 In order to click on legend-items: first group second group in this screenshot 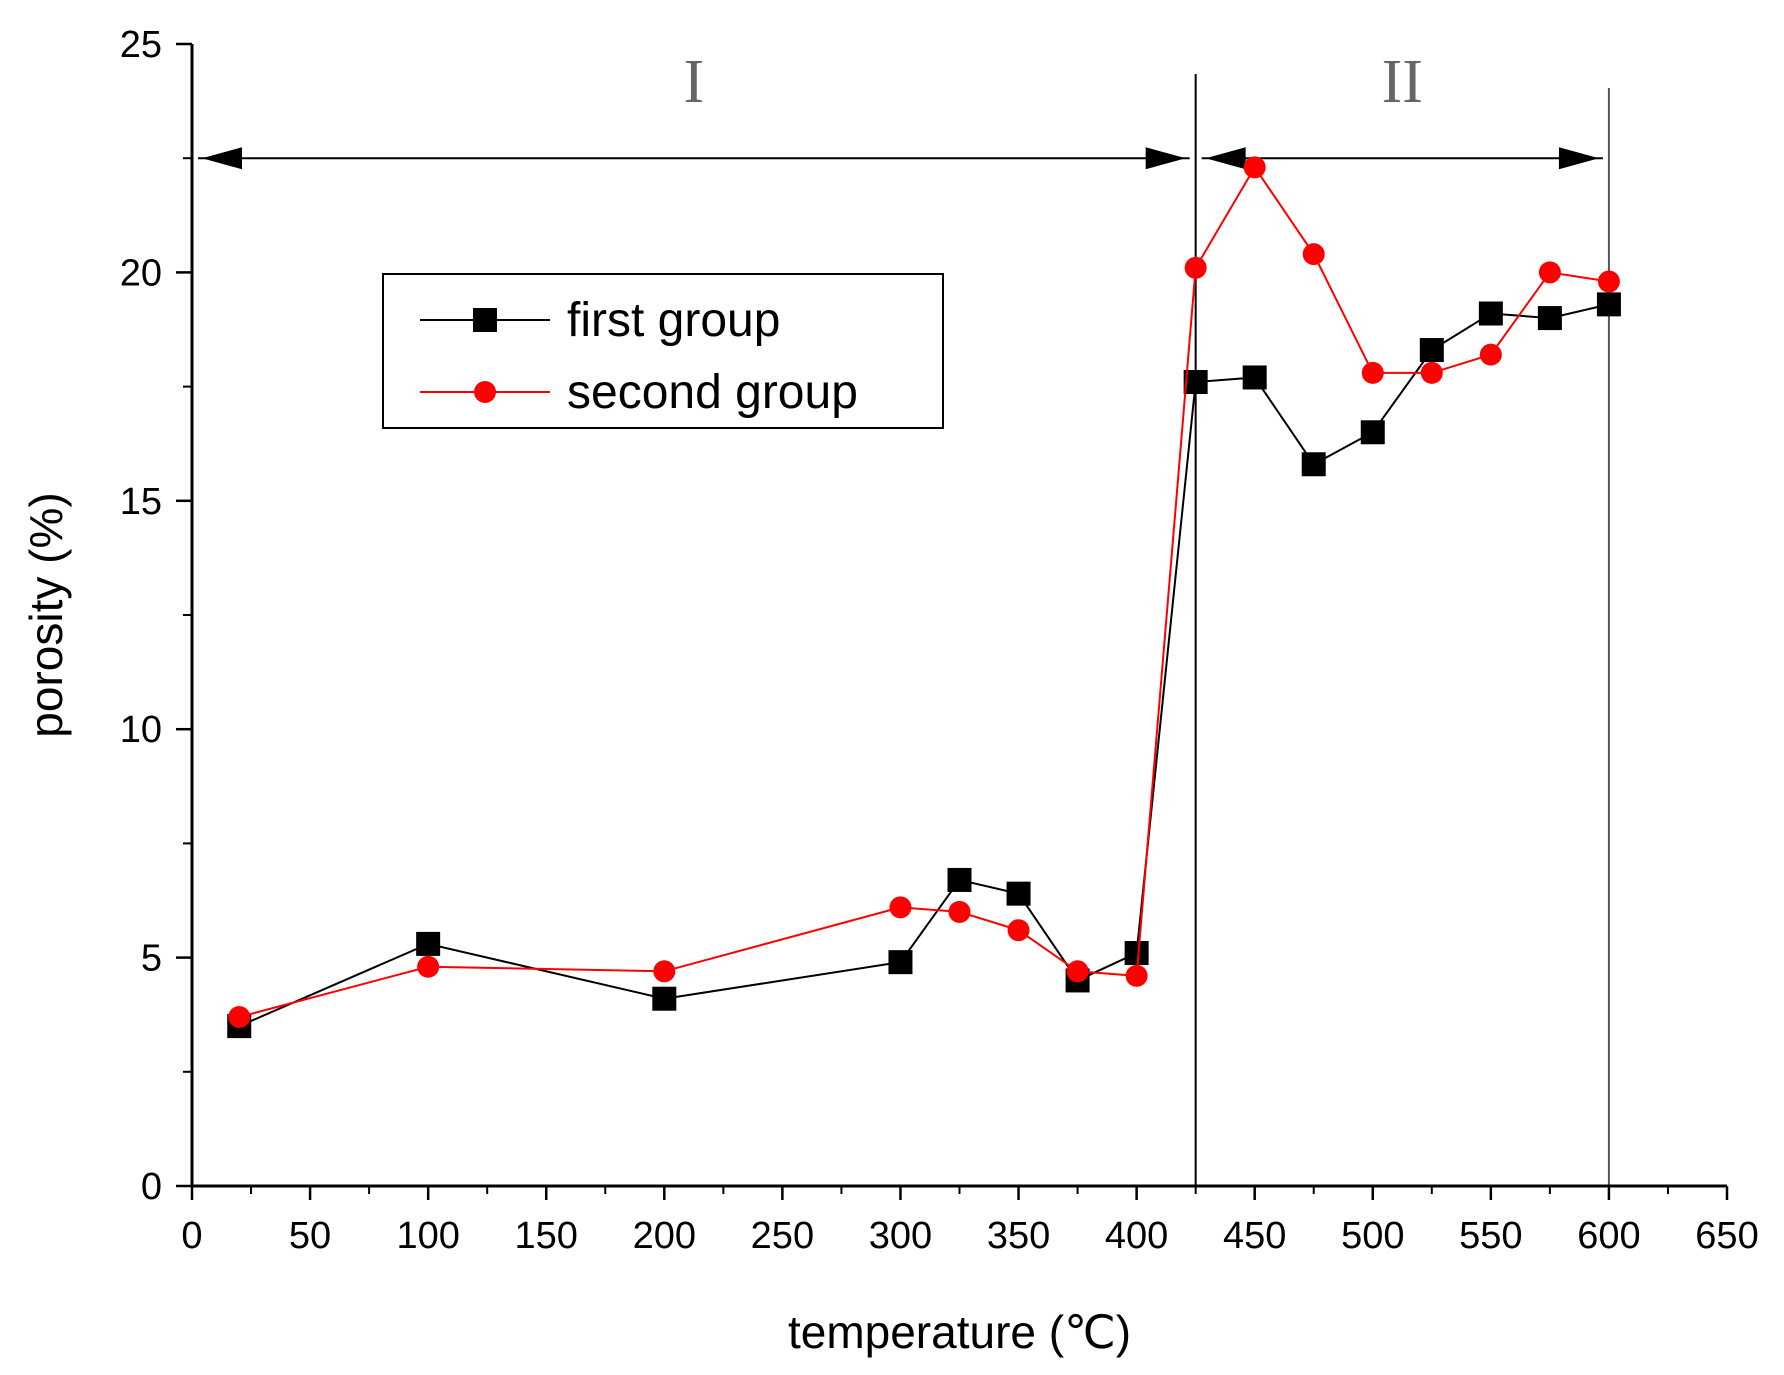, I will do `click(639, 356)`.